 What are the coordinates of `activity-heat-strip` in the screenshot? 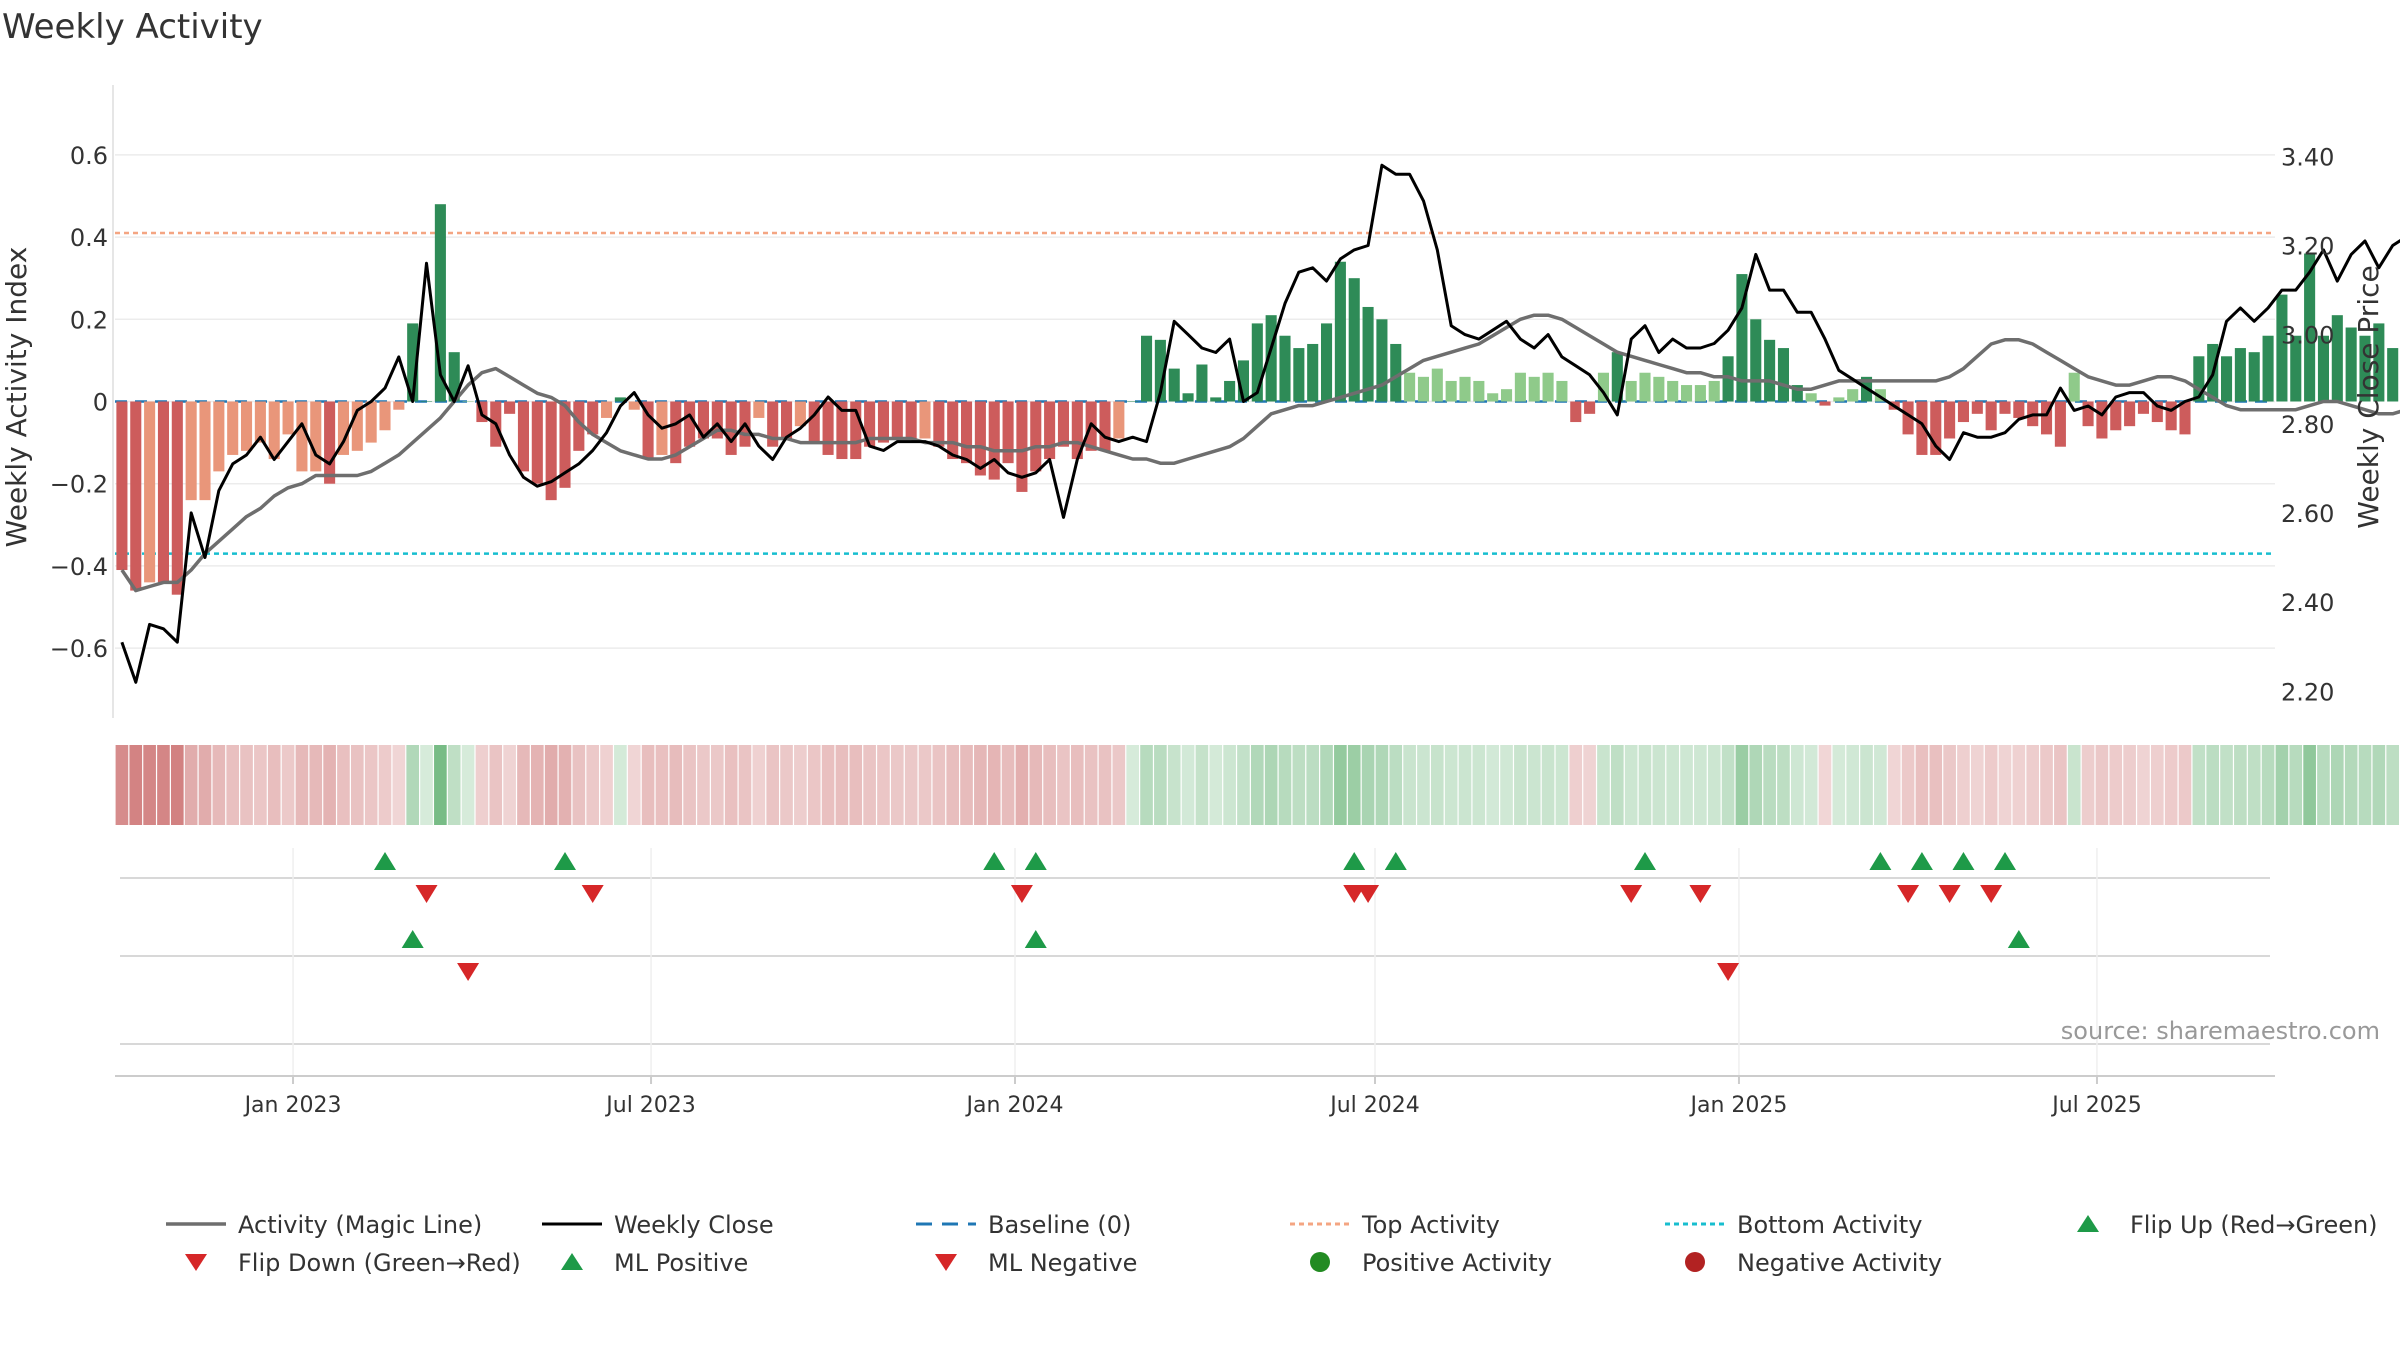 It's located at (1257, 785).